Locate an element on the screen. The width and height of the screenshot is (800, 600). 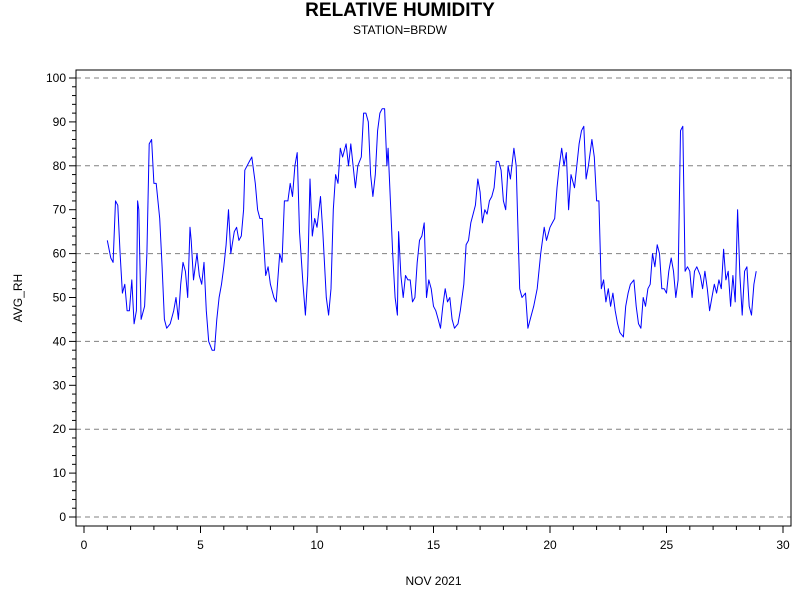
x-tick-label: 25 is located at coordinates (667, 545).